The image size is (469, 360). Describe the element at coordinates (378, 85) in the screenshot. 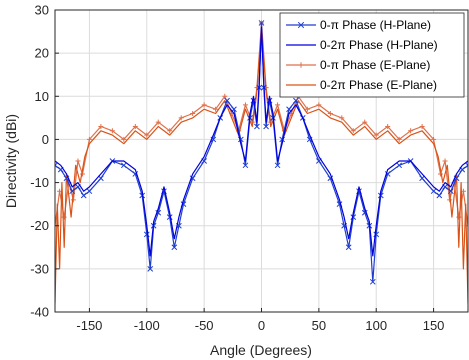

I see `legend-label: 0-2π Phase (E-Plane)` at that location.